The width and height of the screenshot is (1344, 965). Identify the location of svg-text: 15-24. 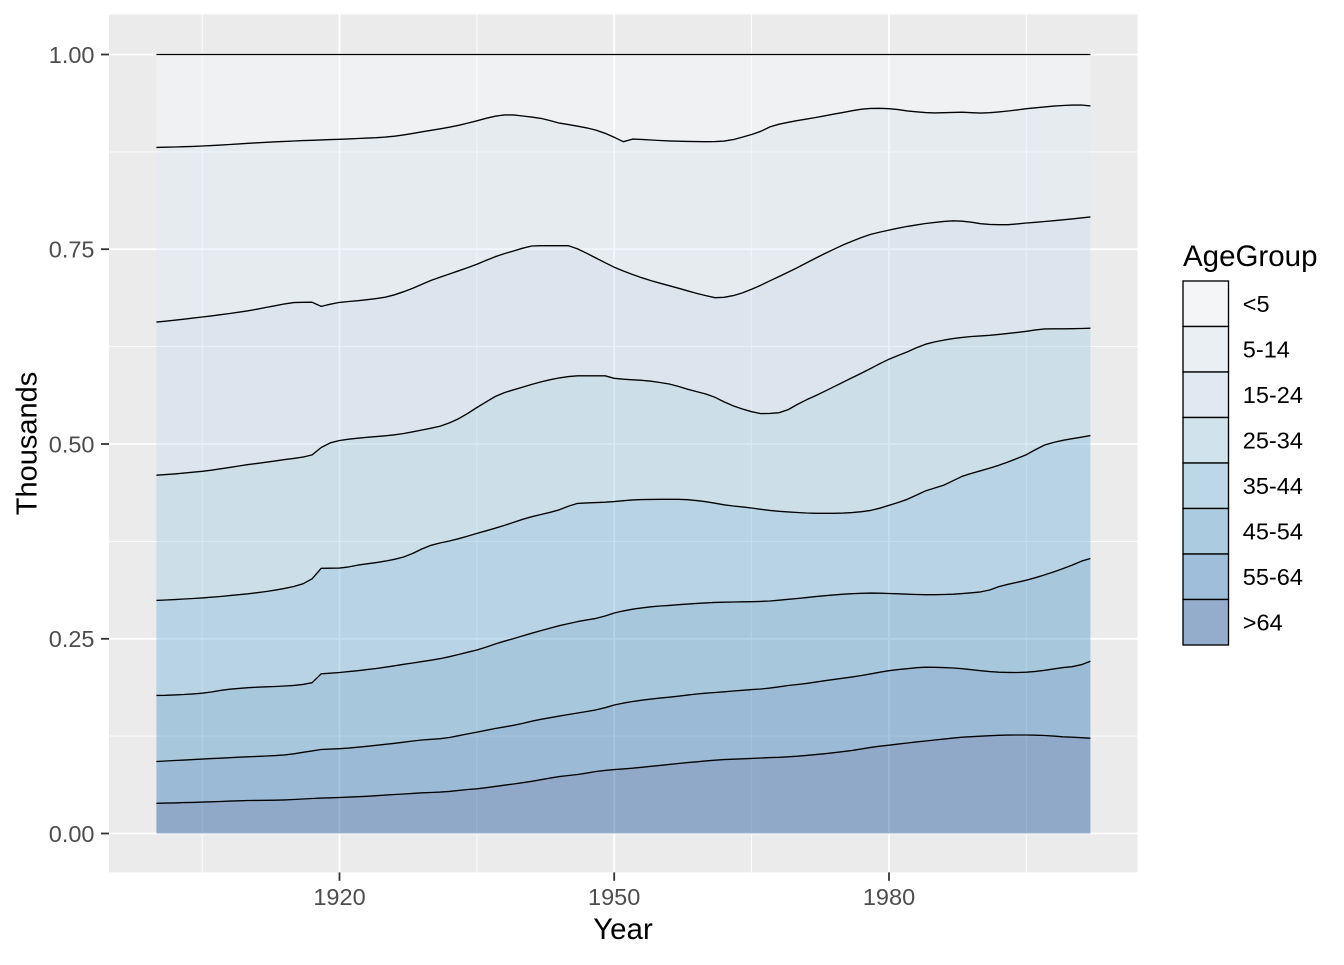
(1273, 395).